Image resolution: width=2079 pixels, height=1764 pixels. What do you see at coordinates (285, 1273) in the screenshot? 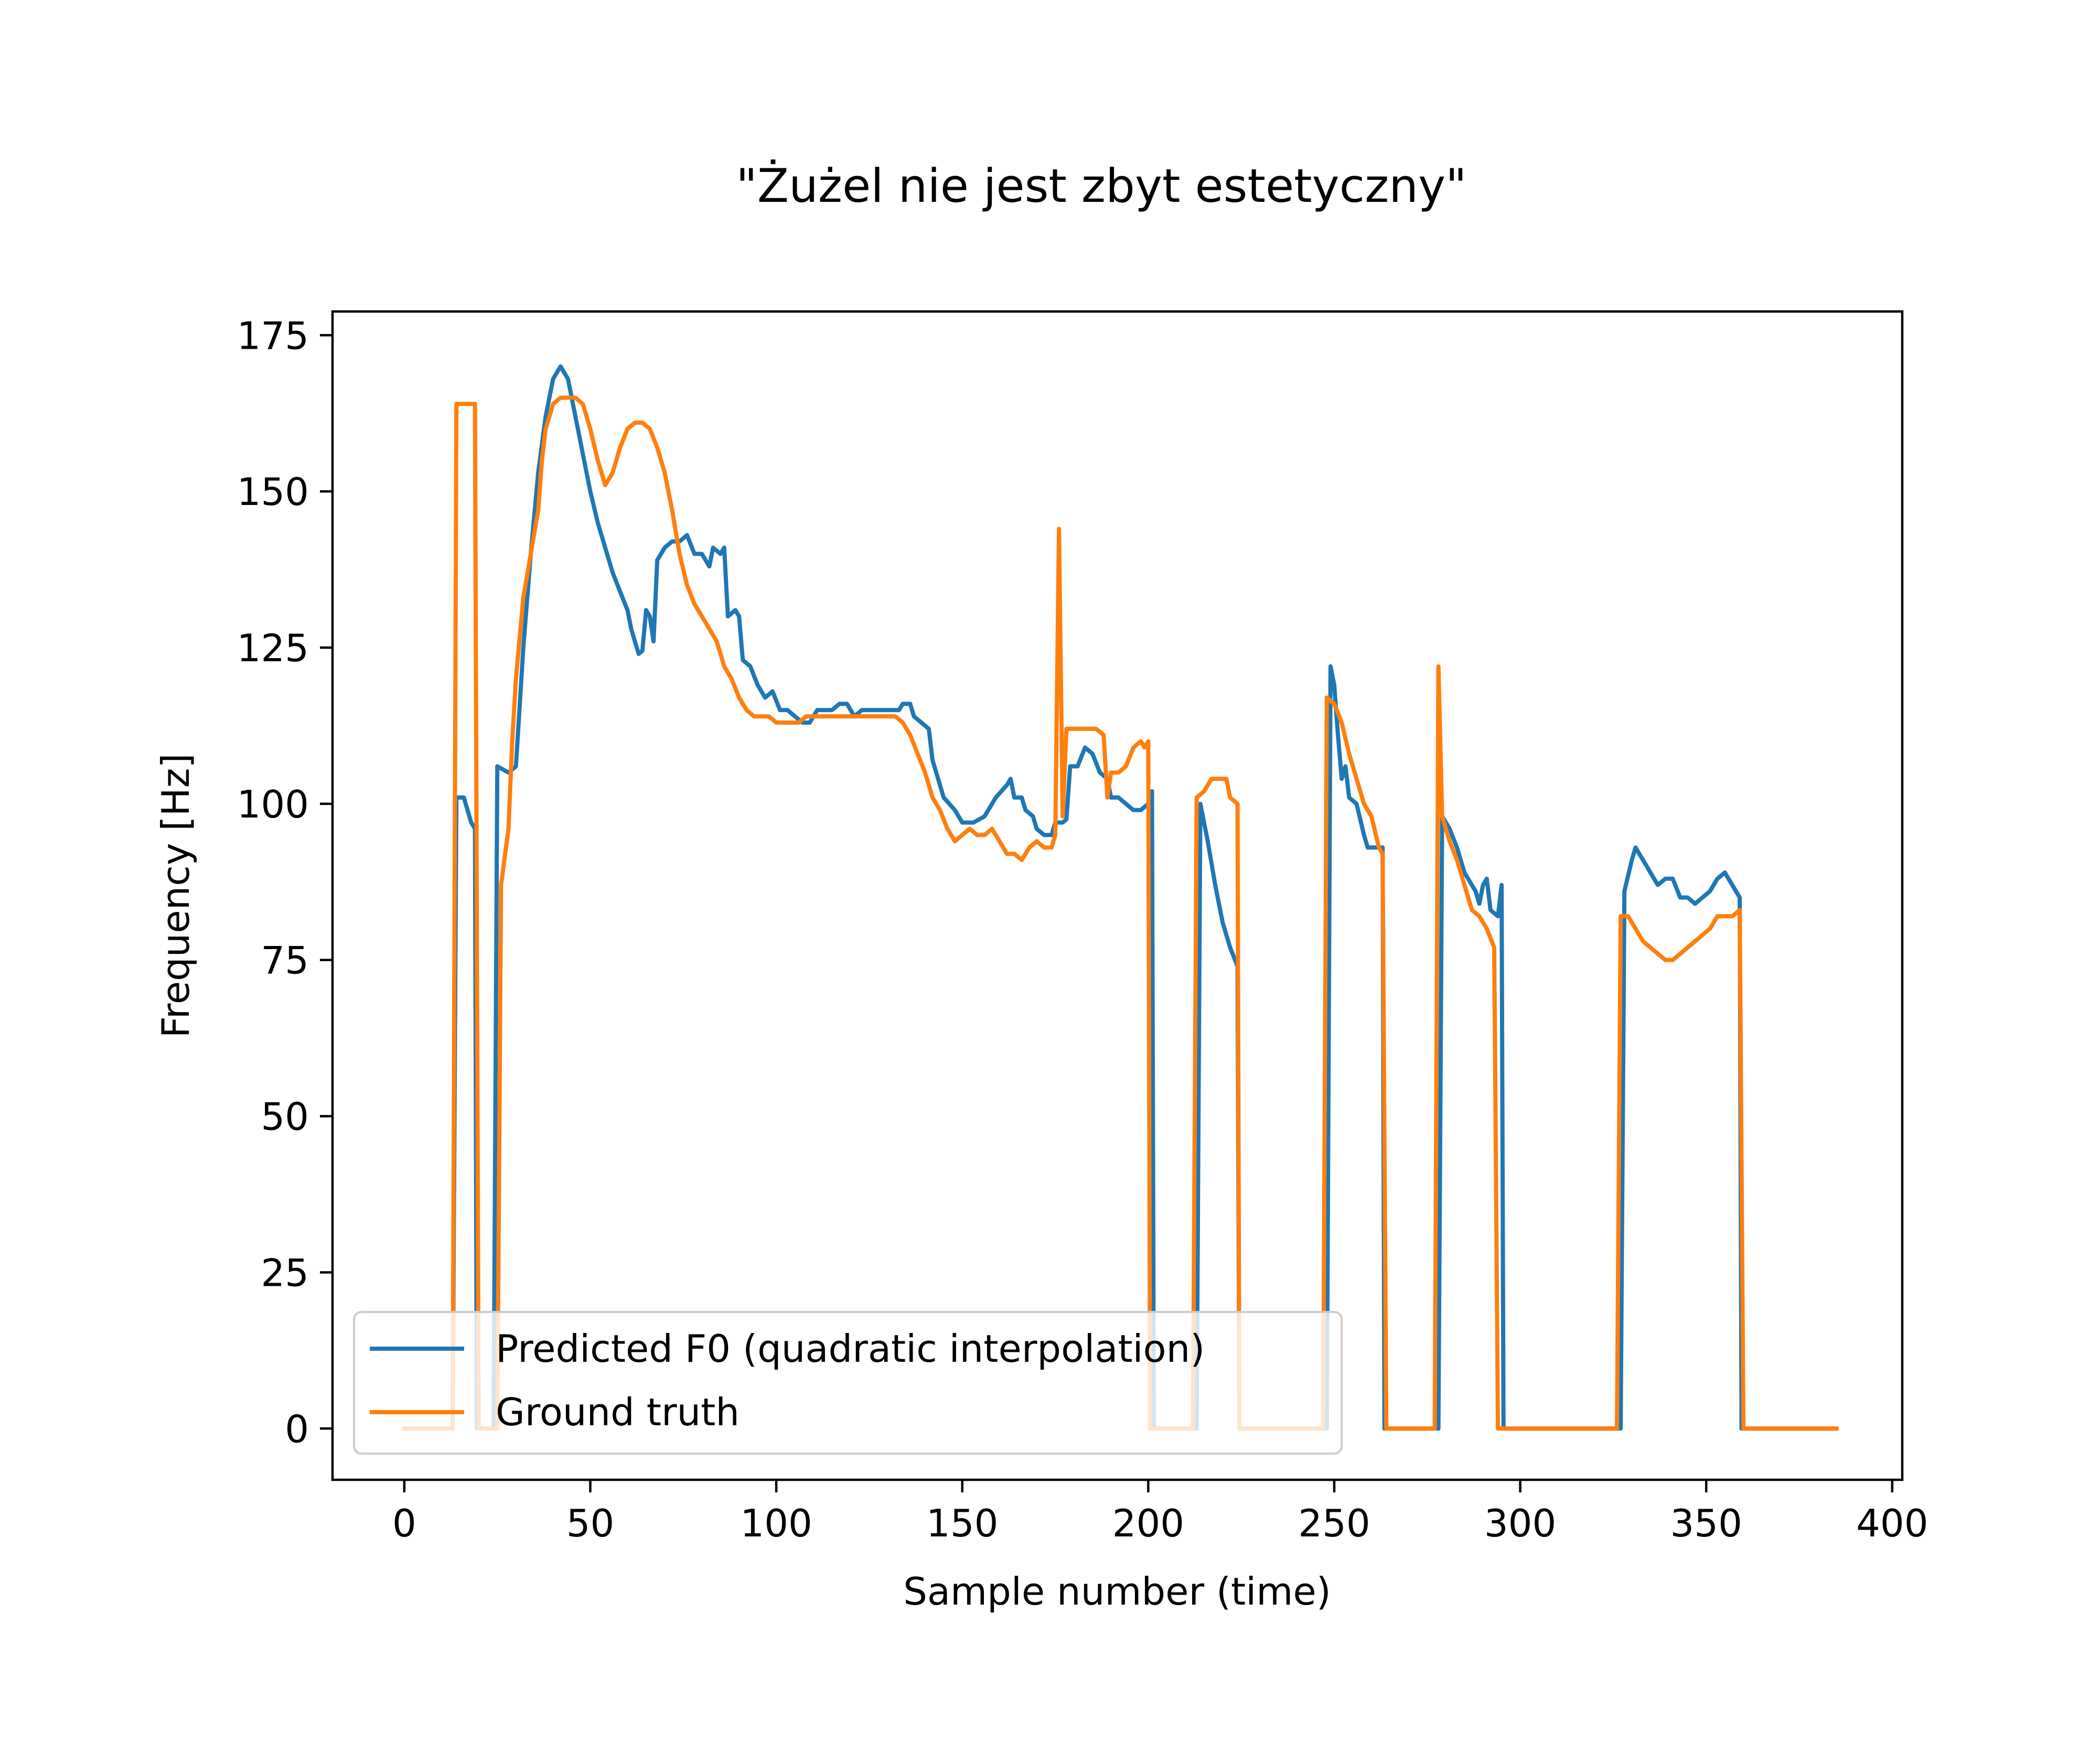
I see `y-tick-label: 25` at bounding box center [285, 1273].